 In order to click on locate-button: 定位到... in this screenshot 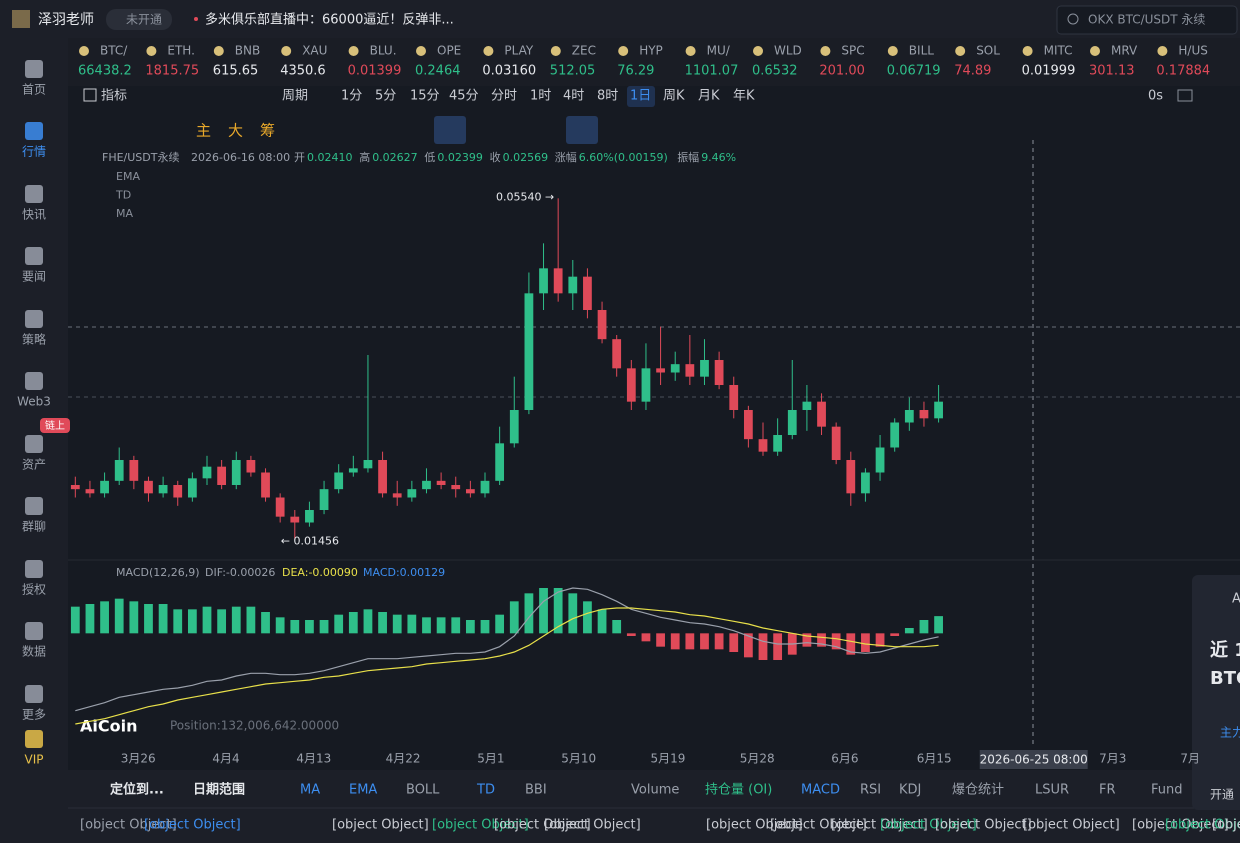, I will do `click(136, 790)`.